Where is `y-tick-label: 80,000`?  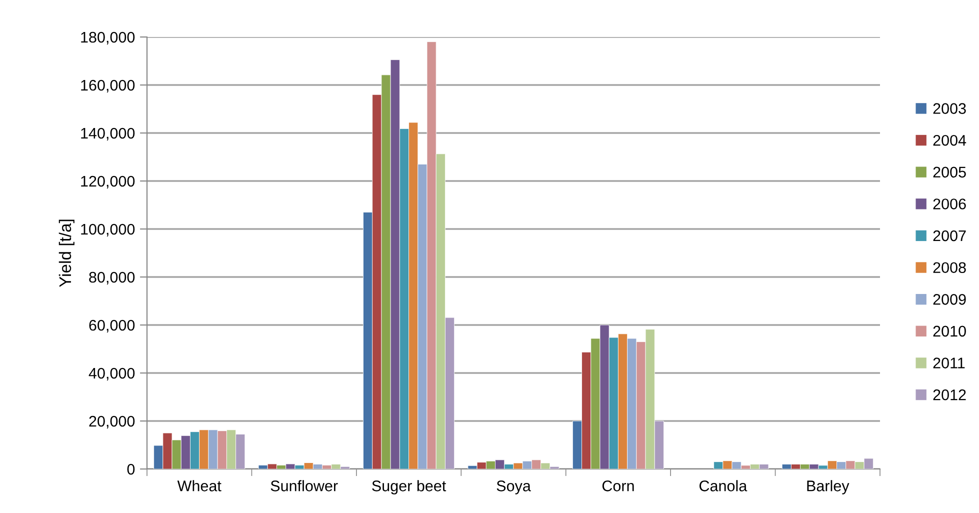 y-tick-label: 80,000 is located at coordinates (112, 278).